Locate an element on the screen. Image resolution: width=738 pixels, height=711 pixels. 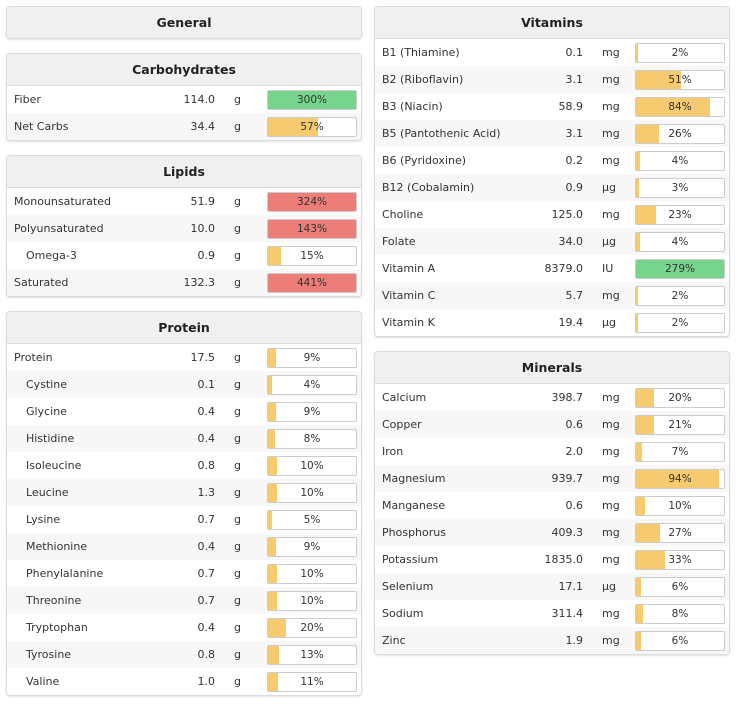
nutrient-row: Selenium 17.1 µg 6% is located at coordinates (552, 586).